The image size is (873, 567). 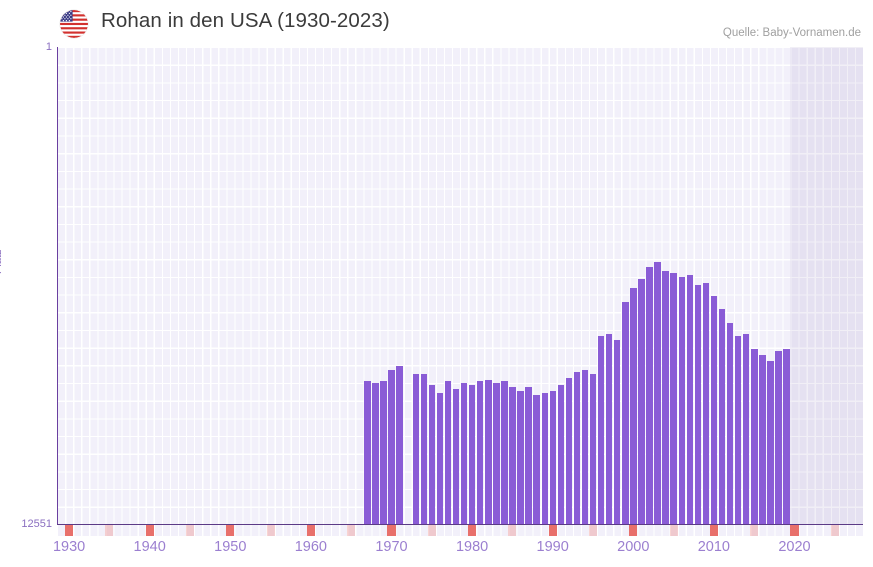 What do you see at coordinates (633, 547) in the screenshot?
I see `x-tick-label: 2000` at bounding box center [633, 547].